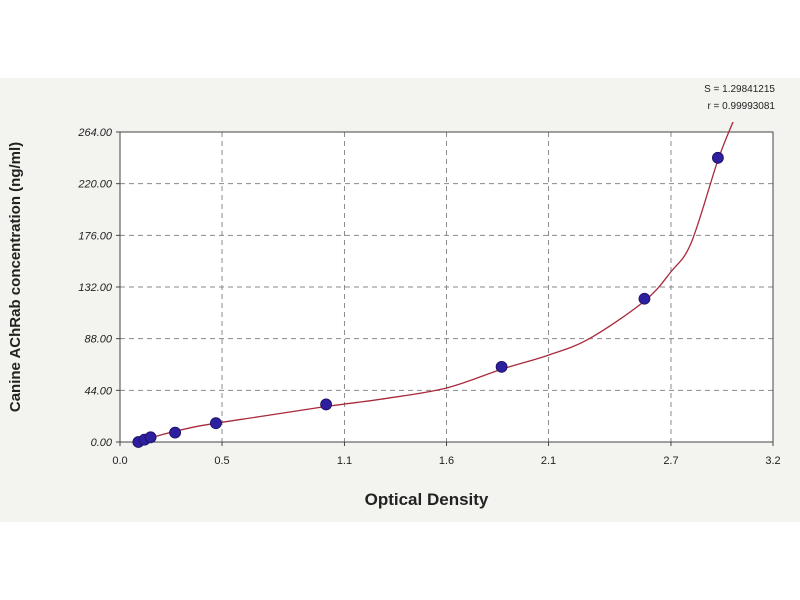 This screenshot has height=600, width=800. I want to click on x-tick-label: 2.7, so click(670, 461).